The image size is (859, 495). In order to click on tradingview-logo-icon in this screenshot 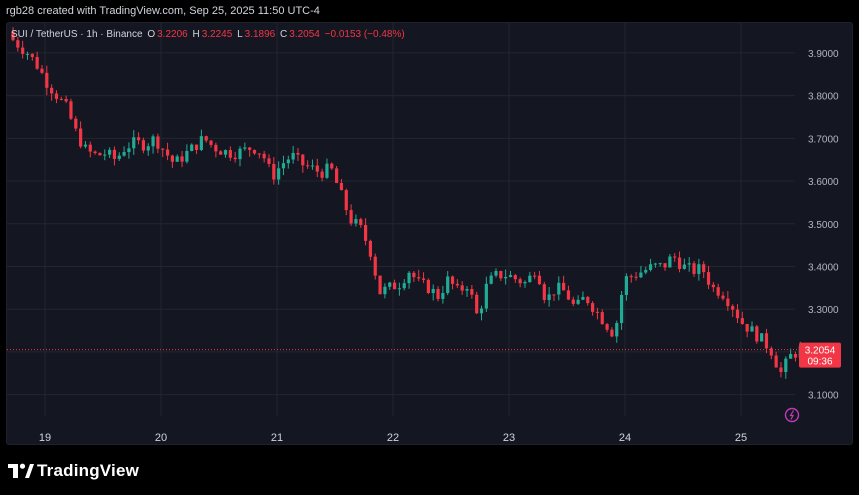, I will do `click(21, 470)`.